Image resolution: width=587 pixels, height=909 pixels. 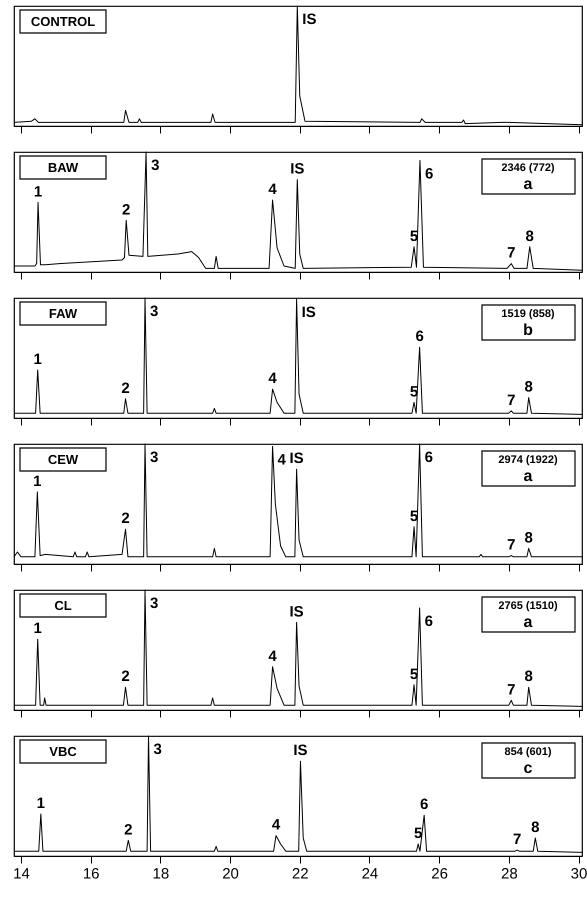 I want to click on annotation: 854 (601), so click(x=528, y=752).